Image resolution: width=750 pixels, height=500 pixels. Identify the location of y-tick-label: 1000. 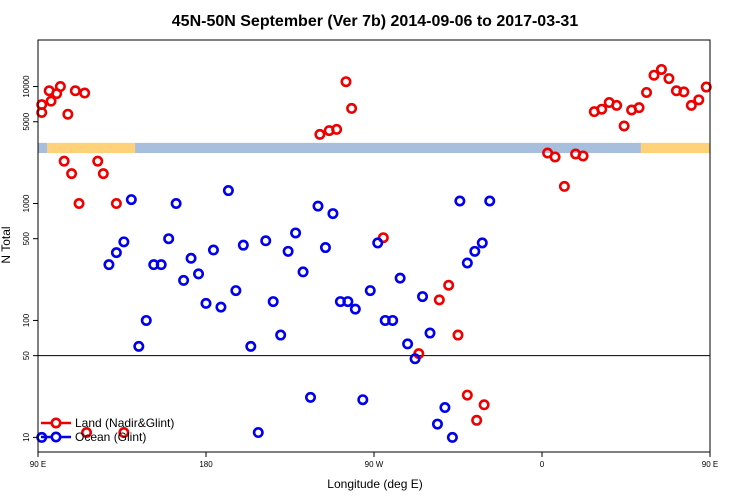
(26, 203).